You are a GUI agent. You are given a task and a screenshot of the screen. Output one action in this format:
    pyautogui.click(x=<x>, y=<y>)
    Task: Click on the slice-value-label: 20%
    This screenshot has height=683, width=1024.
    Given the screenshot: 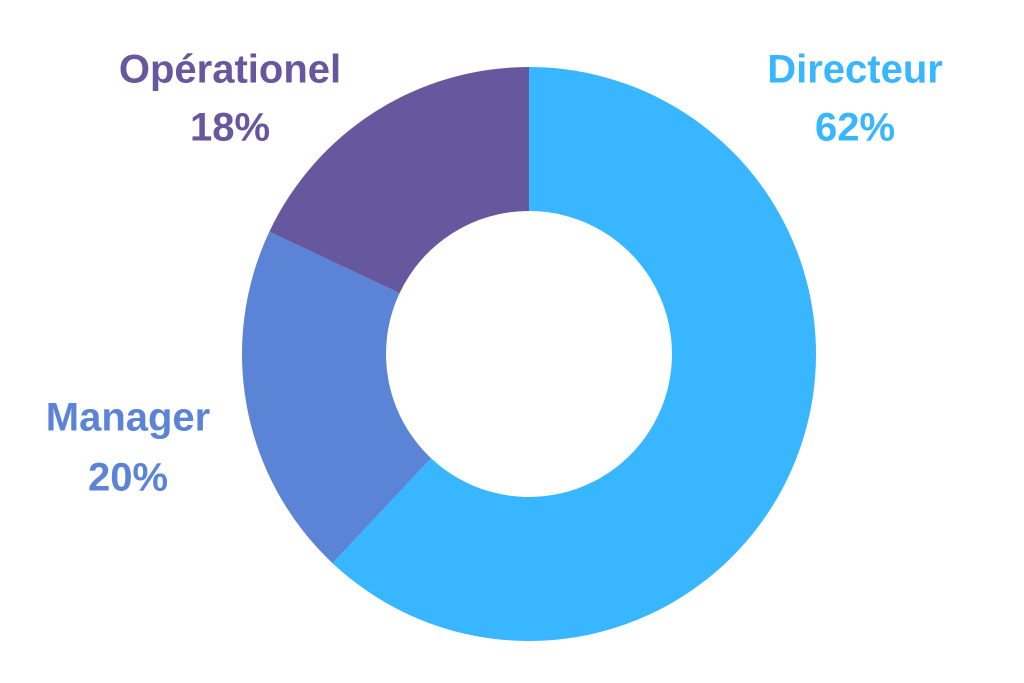 What is the action you would take?
    pyautogui.click(x=128, y=478)
    